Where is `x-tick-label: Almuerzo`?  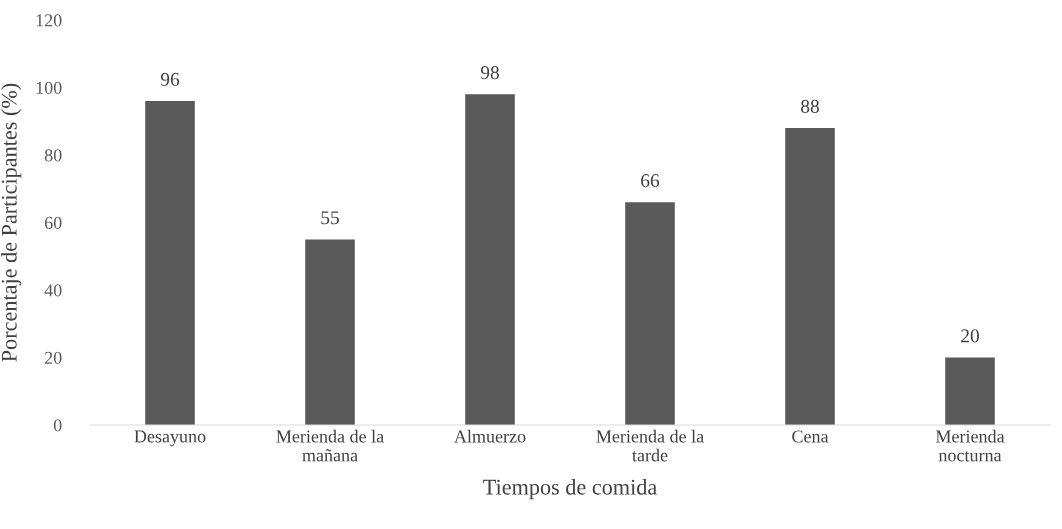
x-tick-label: Almuerzo is located at coordinates (490, 436).